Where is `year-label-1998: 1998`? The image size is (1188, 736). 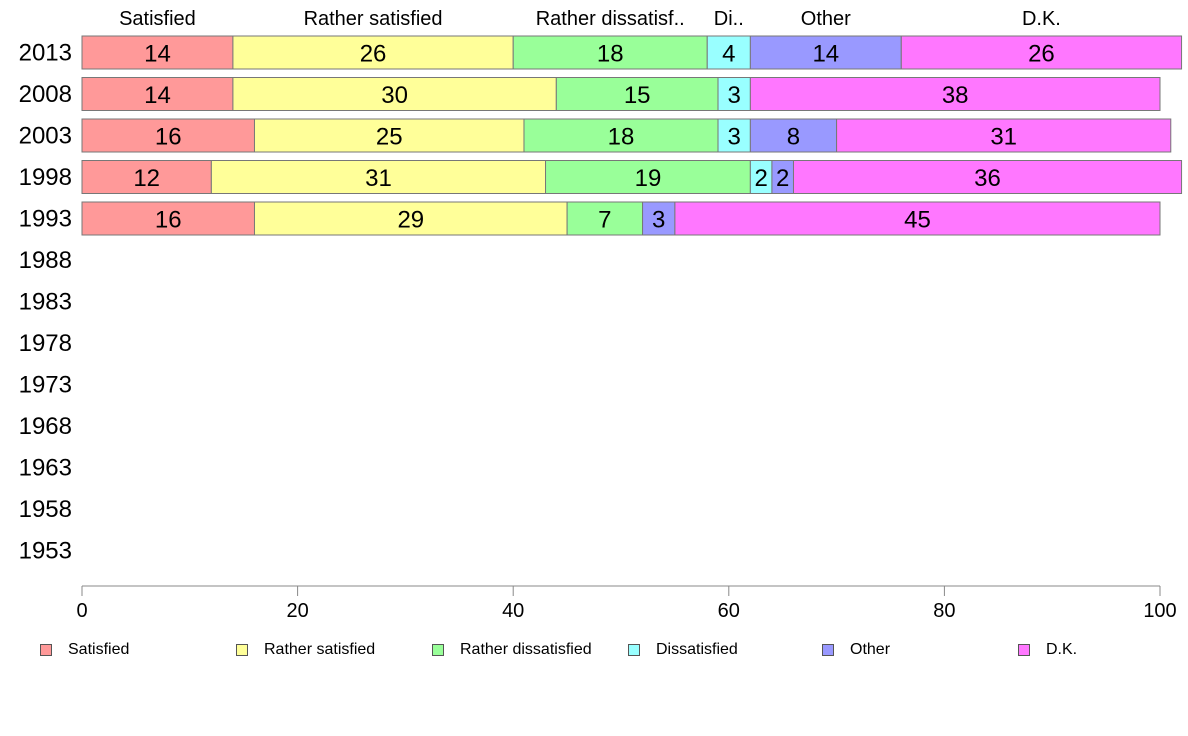
year-label-1998: 1998 is located at coordinates (45, 177).